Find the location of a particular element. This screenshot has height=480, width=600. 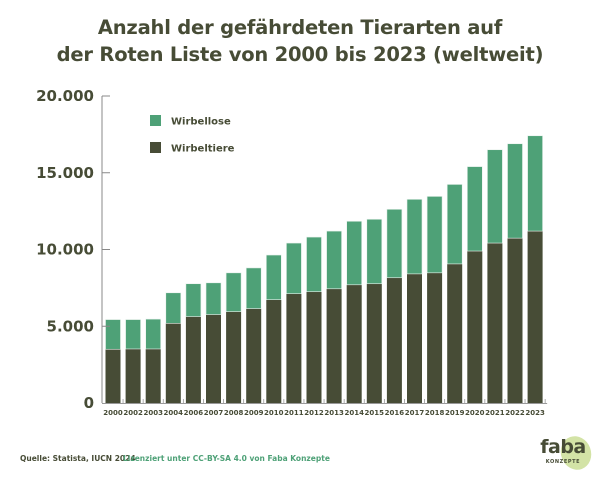

x-tick-label-2015: 2015 is located at coordinates (375, 413).